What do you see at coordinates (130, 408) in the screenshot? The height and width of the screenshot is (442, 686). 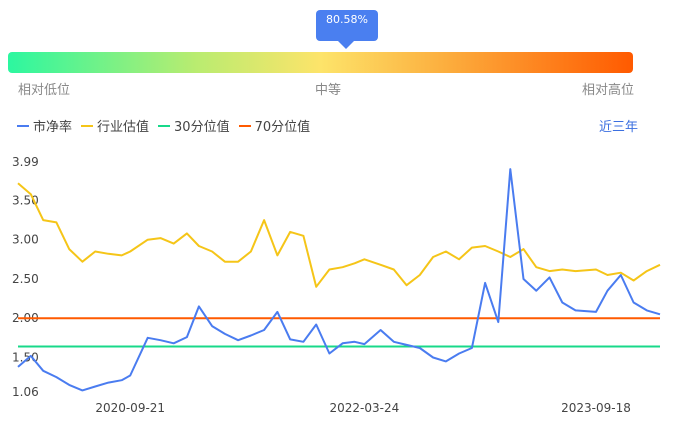 I see `x-tick-label: 2020-09-21` at bounding box center [130, 408].